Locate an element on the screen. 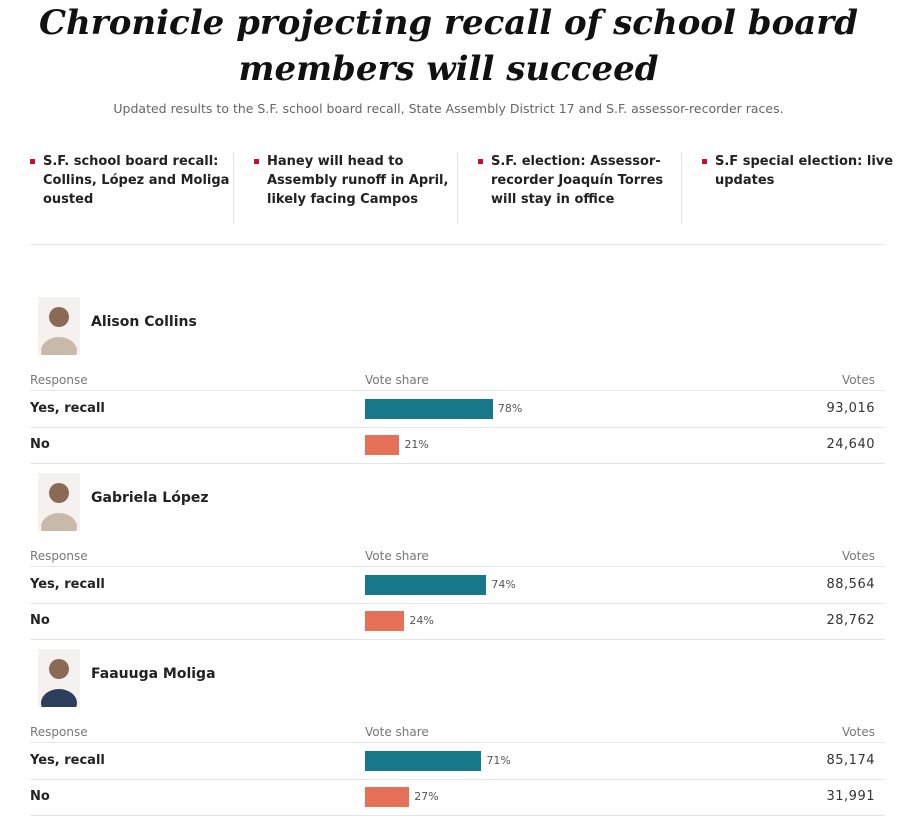 This screenshot has height=824, width=897. share-label: 24% is located at coordinates (421, 620).